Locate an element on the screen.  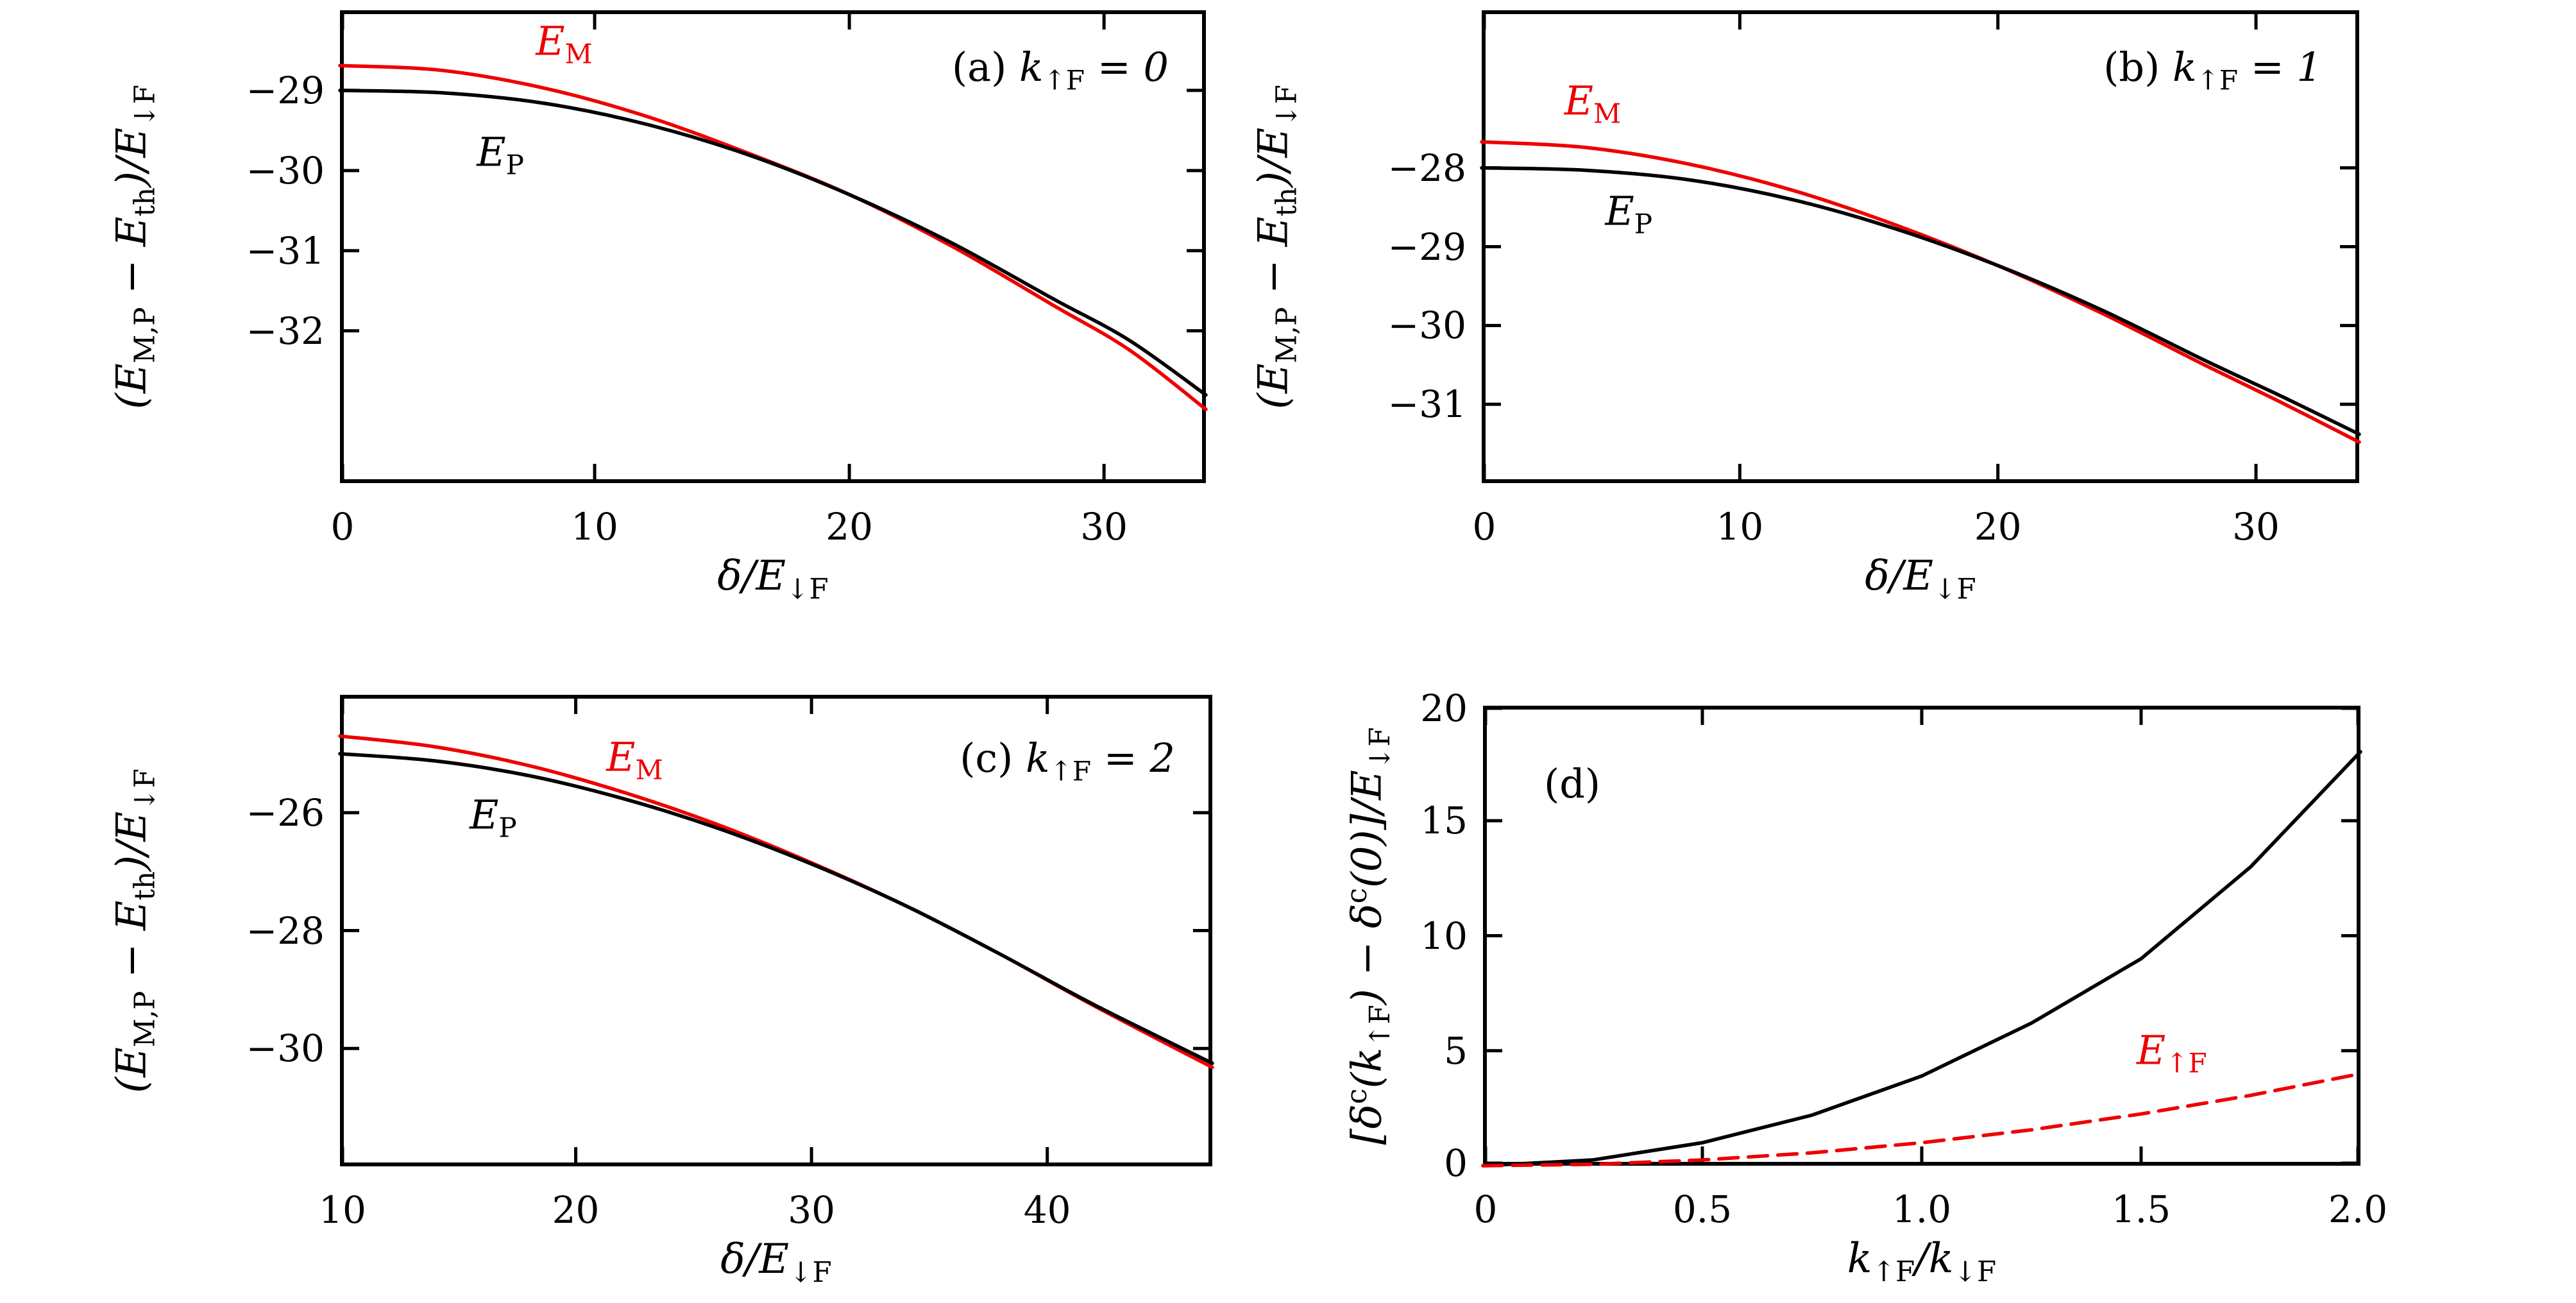
y-tick-label: 5 is located at coordinates (1456, 1050).